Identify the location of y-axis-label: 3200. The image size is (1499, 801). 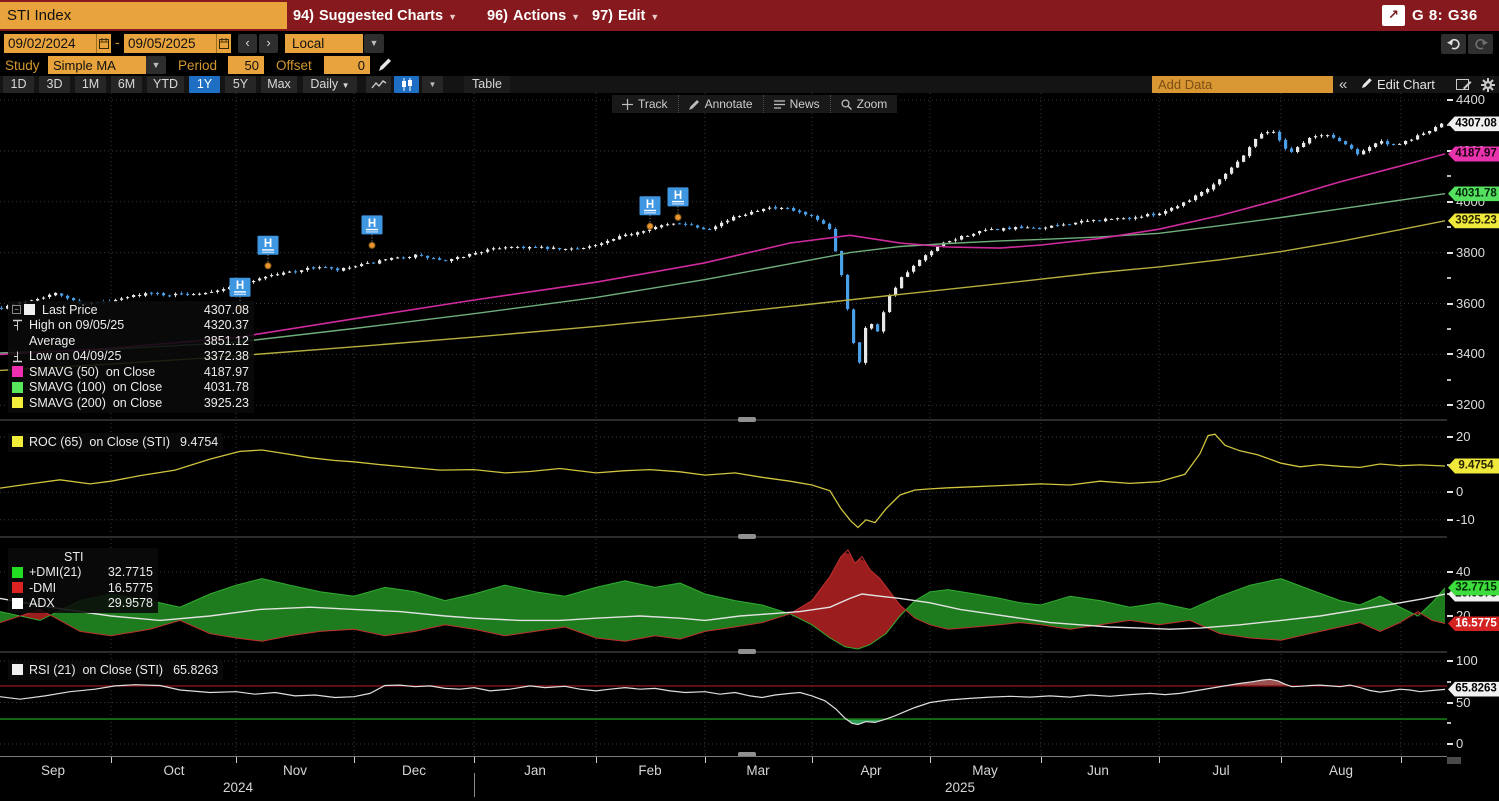
(1470, 405).